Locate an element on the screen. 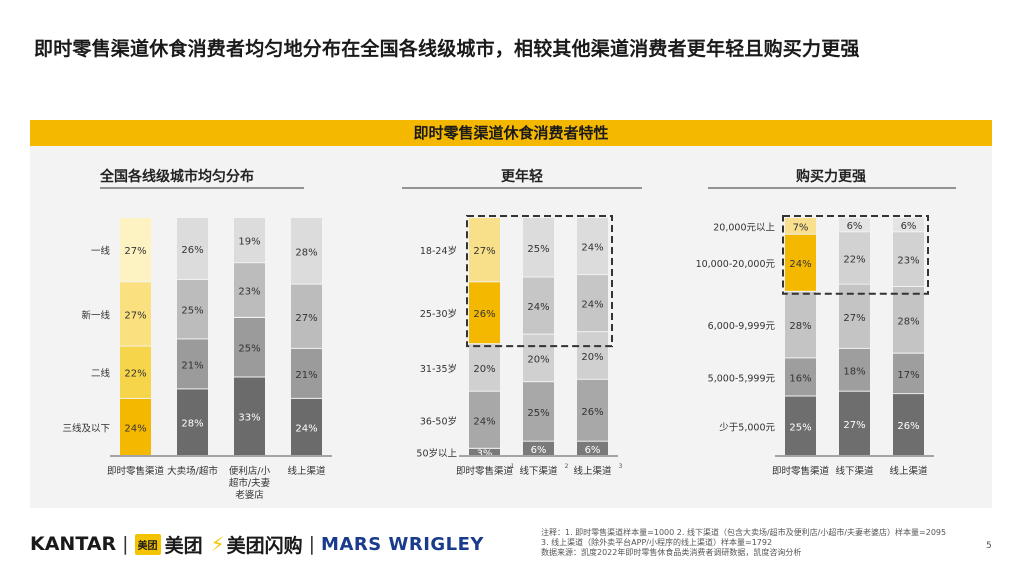 This screenshot has height=576, width=1024. category-label: 老婆店 is located at coordinates (249, 495).